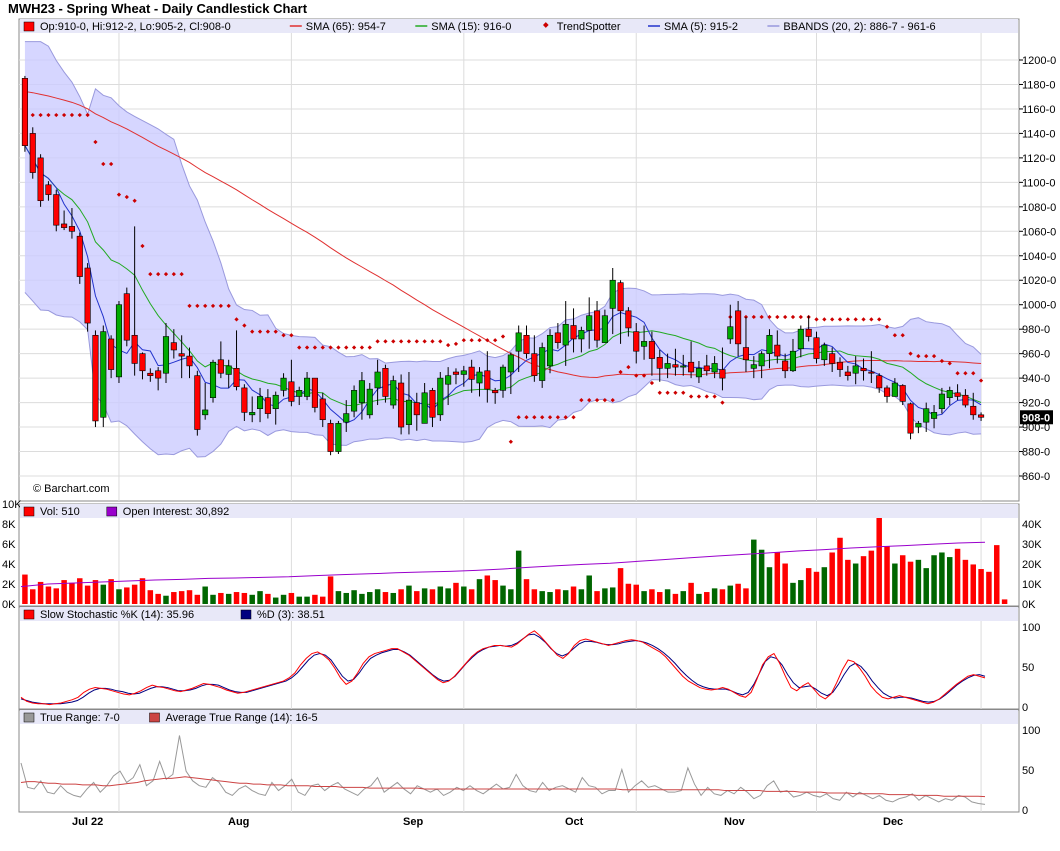 The height and width of the screenshot is (851, 1060). I want to click on stochastic-tick-label: 100, so click(1031, 628).